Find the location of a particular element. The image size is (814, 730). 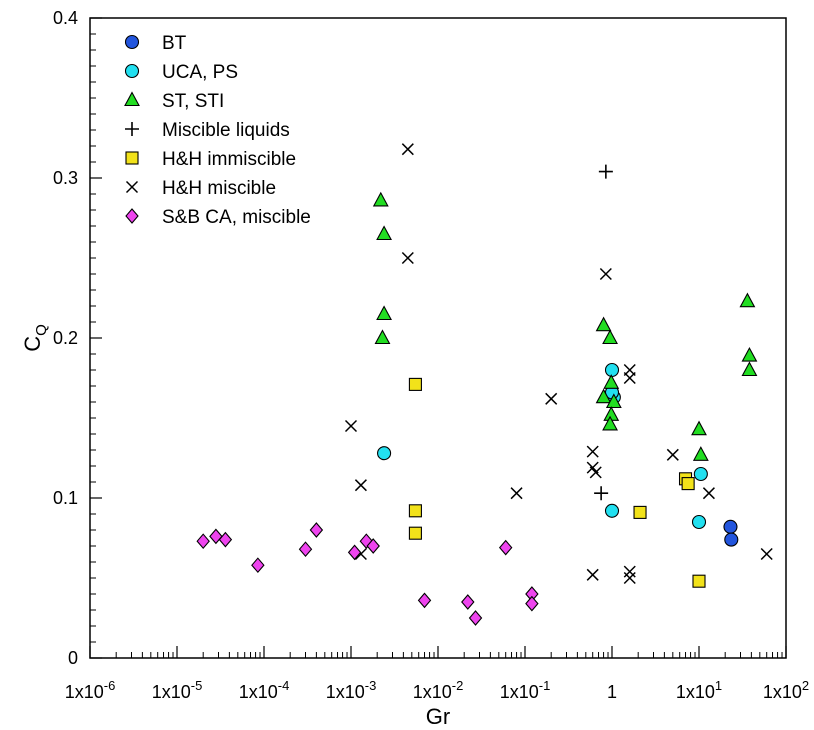

series-bt is located at coordinates (731, 533).